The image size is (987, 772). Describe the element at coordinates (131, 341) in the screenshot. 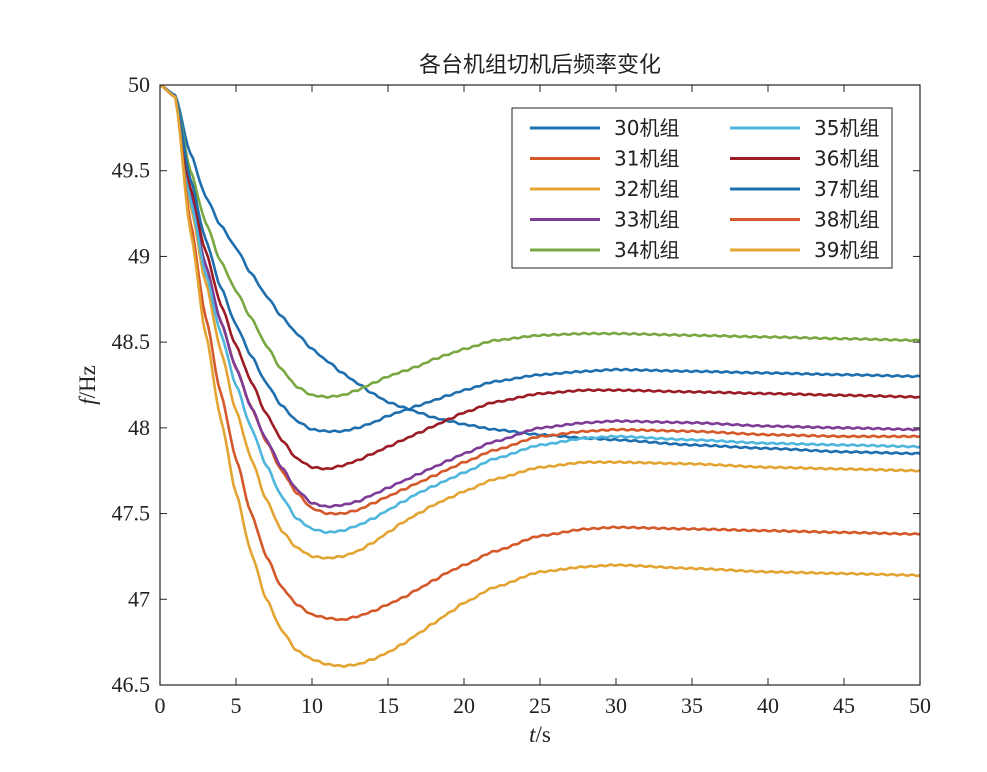

I see `y-tick-label: 48.5` at that location.